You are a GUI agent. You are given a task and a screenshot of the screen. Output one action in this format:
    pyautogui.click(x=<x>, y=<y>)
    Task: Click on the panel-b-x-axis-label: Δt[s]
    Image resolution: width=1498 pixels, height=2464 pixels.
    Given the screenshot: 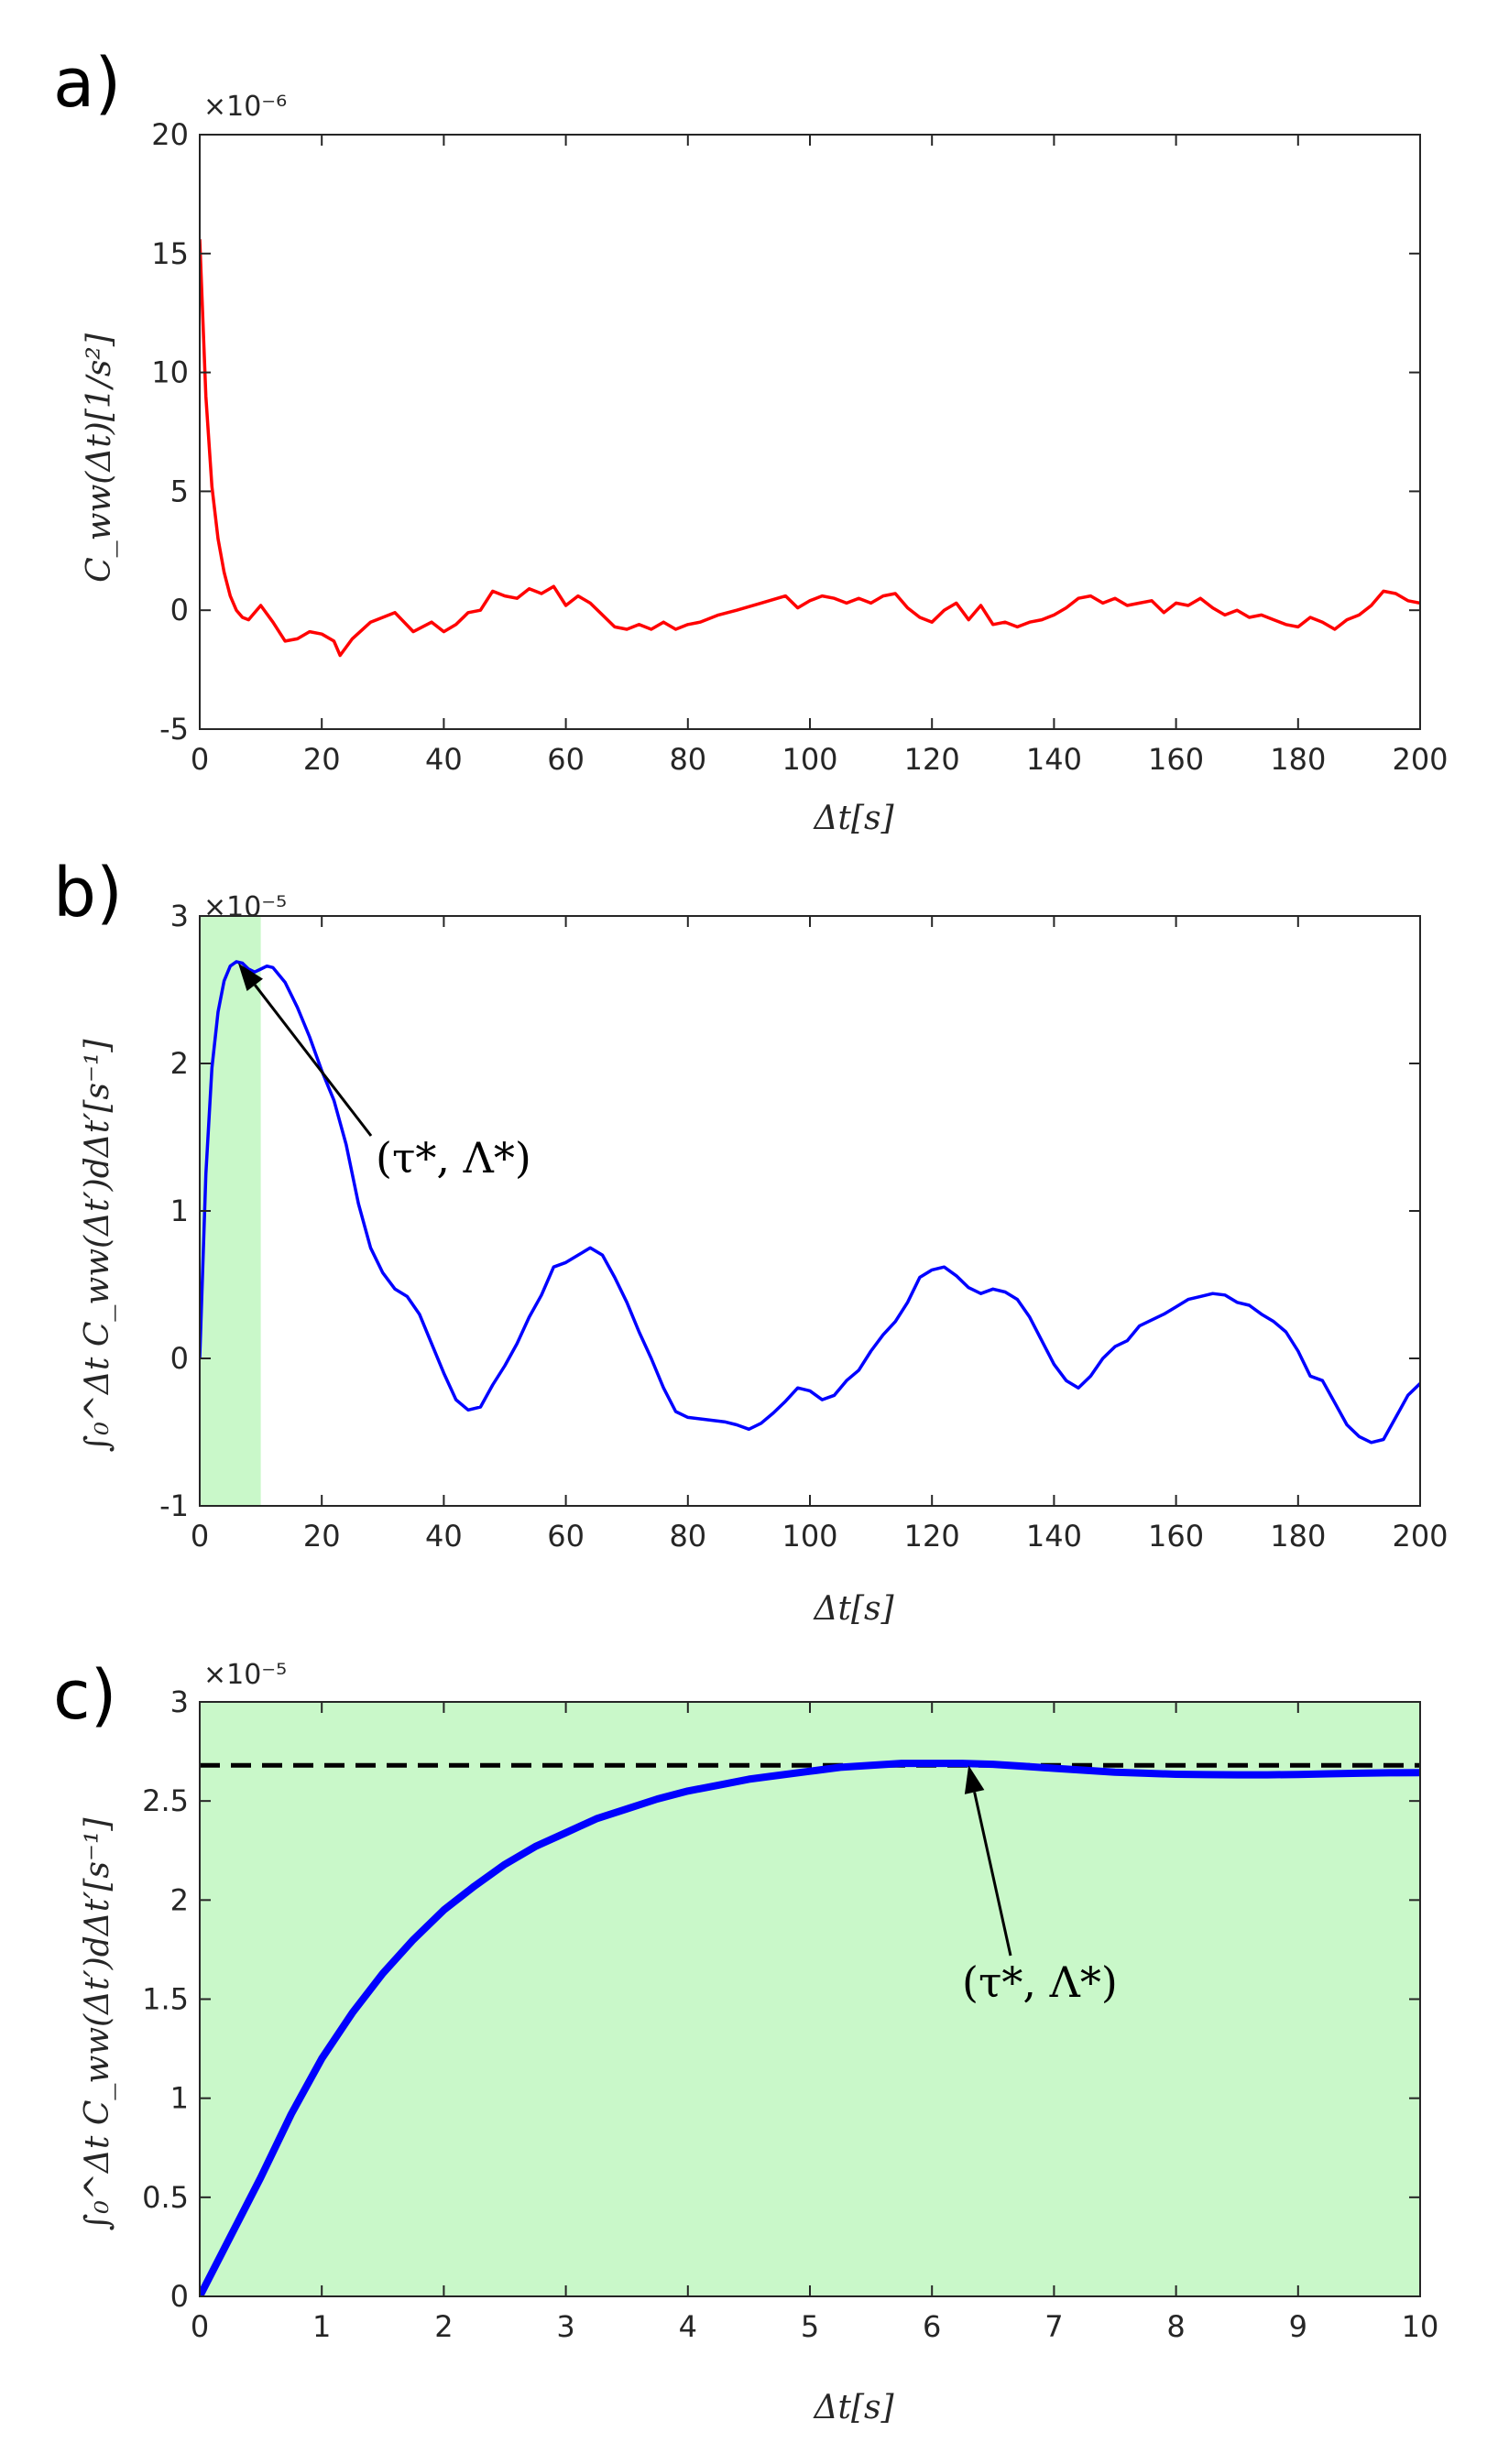 What is the action you would take?
    pyautogui.click(x=853, y=1609)
    